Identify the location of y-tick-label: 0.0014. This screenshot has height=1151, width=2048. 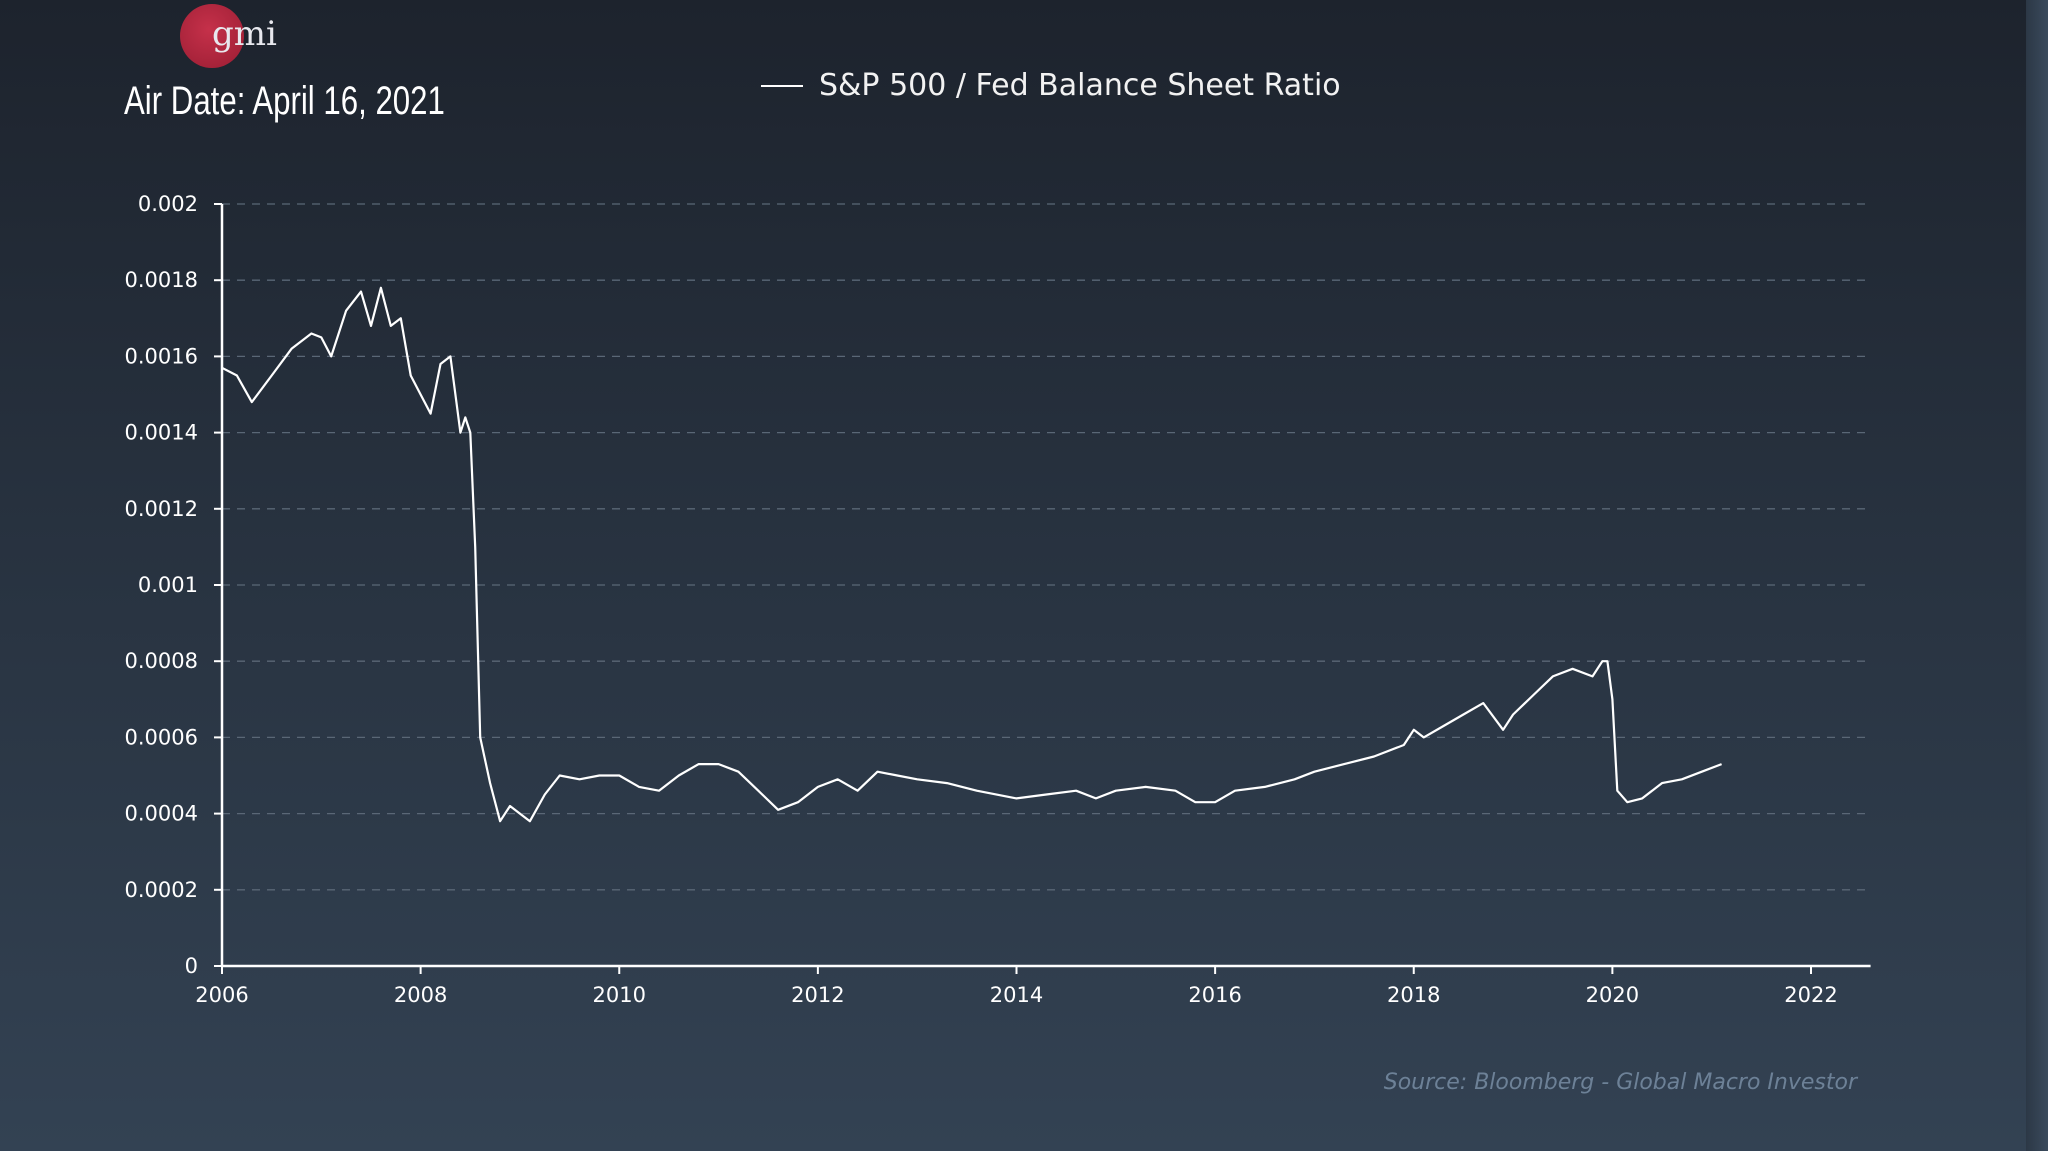
(161, 433).